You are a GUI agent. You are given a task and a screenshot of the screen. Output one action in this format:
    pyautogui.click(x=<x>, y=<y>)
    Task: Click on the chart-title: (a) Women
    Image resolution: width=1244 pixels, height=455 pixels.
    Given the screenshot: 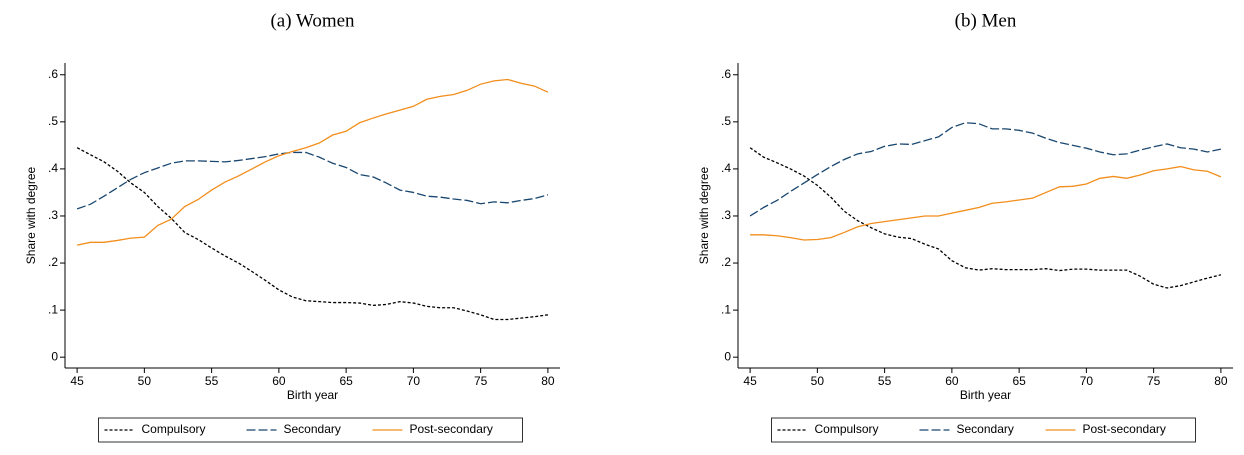 What is the action you would take?
    pyautogui.click(x=312, y=20)
    